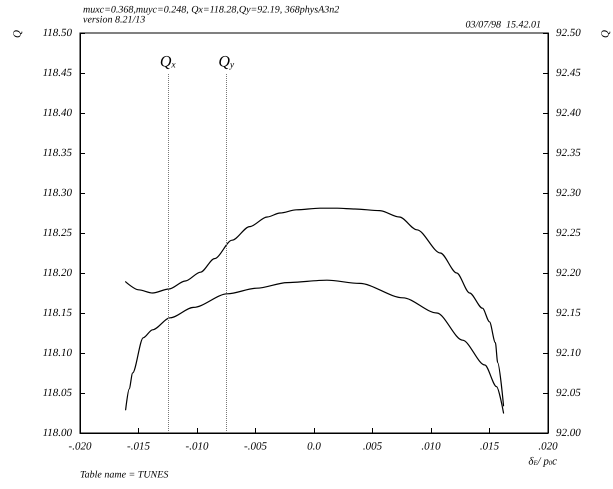  What do you see at coordinates (80, 446) in the screenshot?
I see `x-tick-label: -.020` at bounding box center [80, 446].